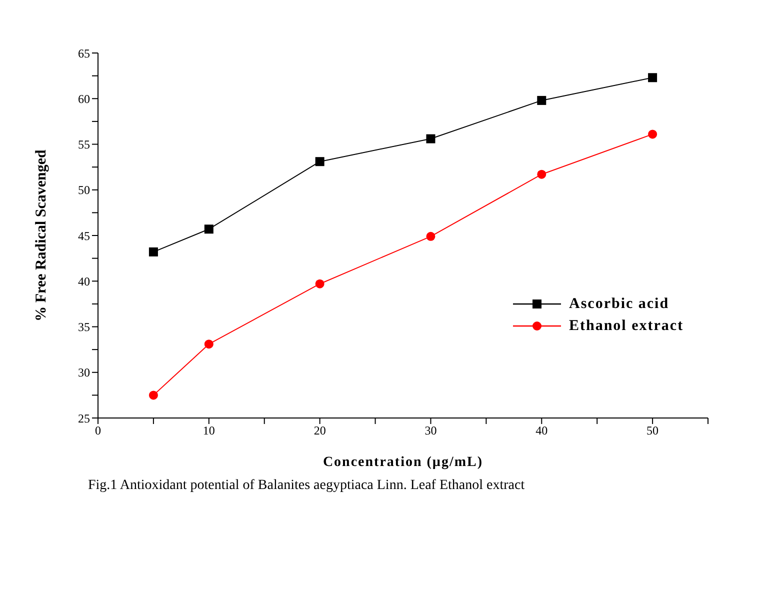 This screenshot has width=784, height=591. Describe the element at coordinates (98, 431) in the screenshot. I see `x-tick-label: 0` at that location.